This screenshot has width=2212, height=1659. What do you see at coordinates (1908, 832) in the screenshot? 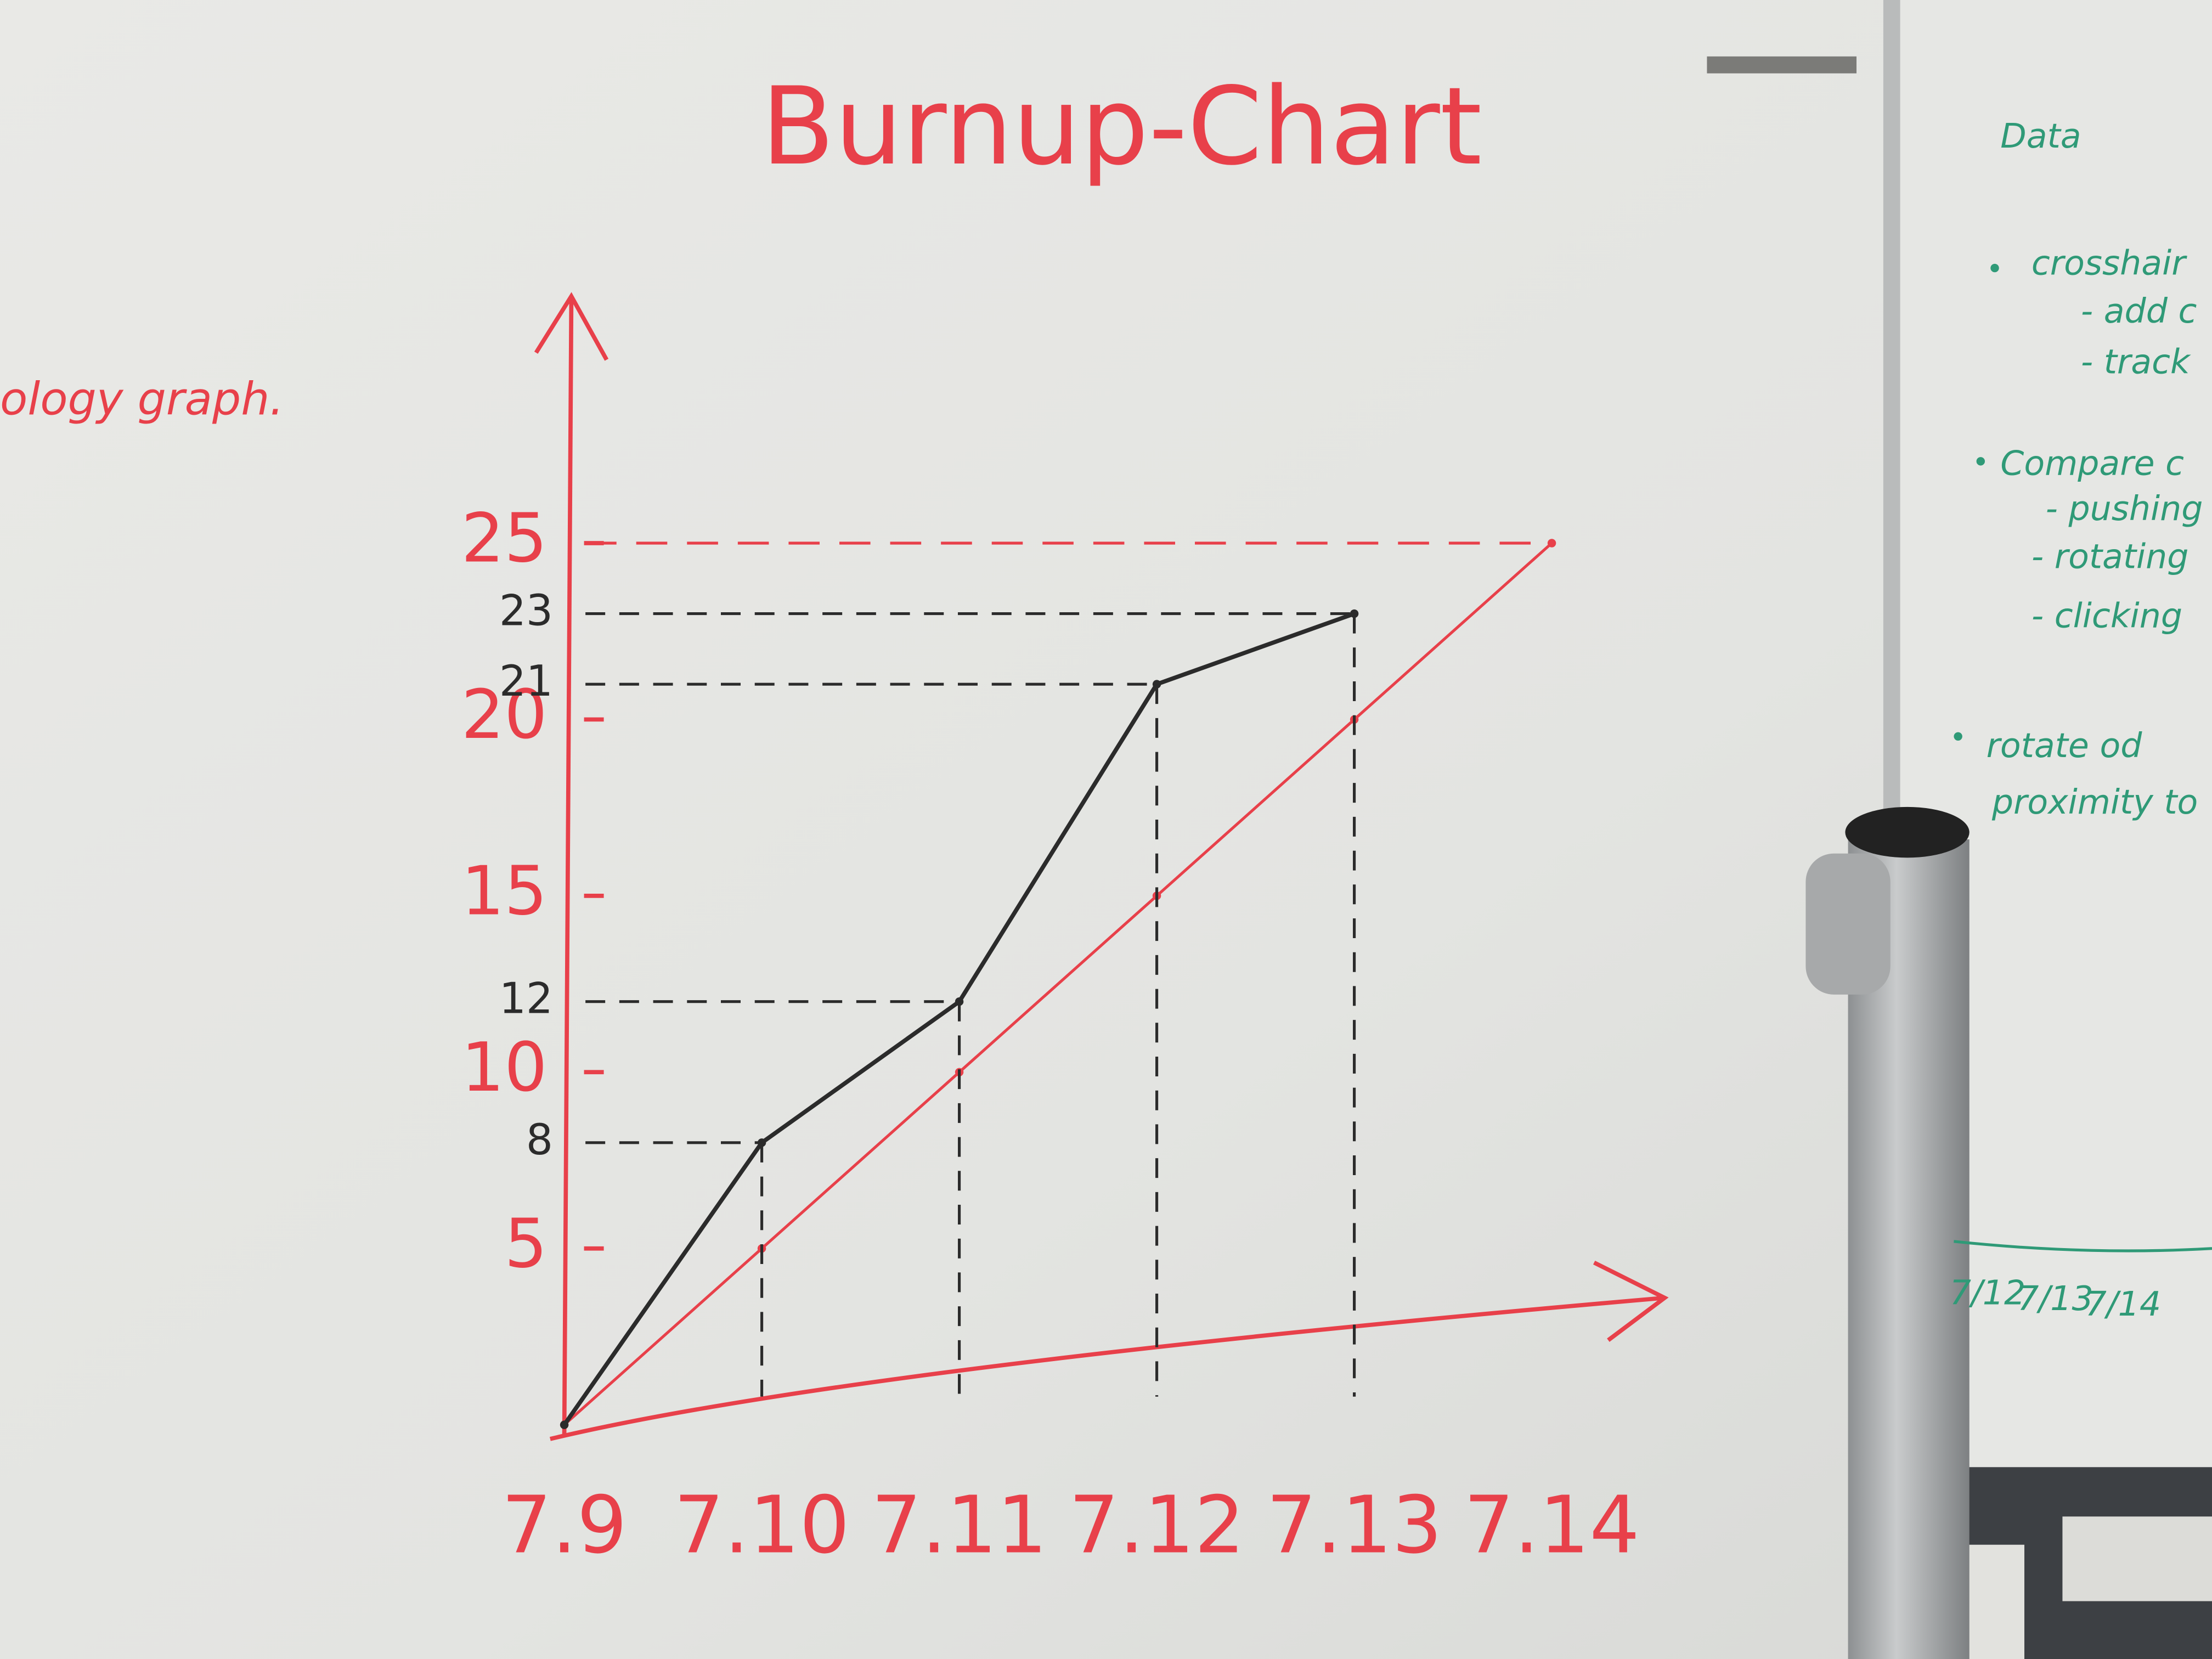
I see `pole-cap` at bounding box center [1908, 832].